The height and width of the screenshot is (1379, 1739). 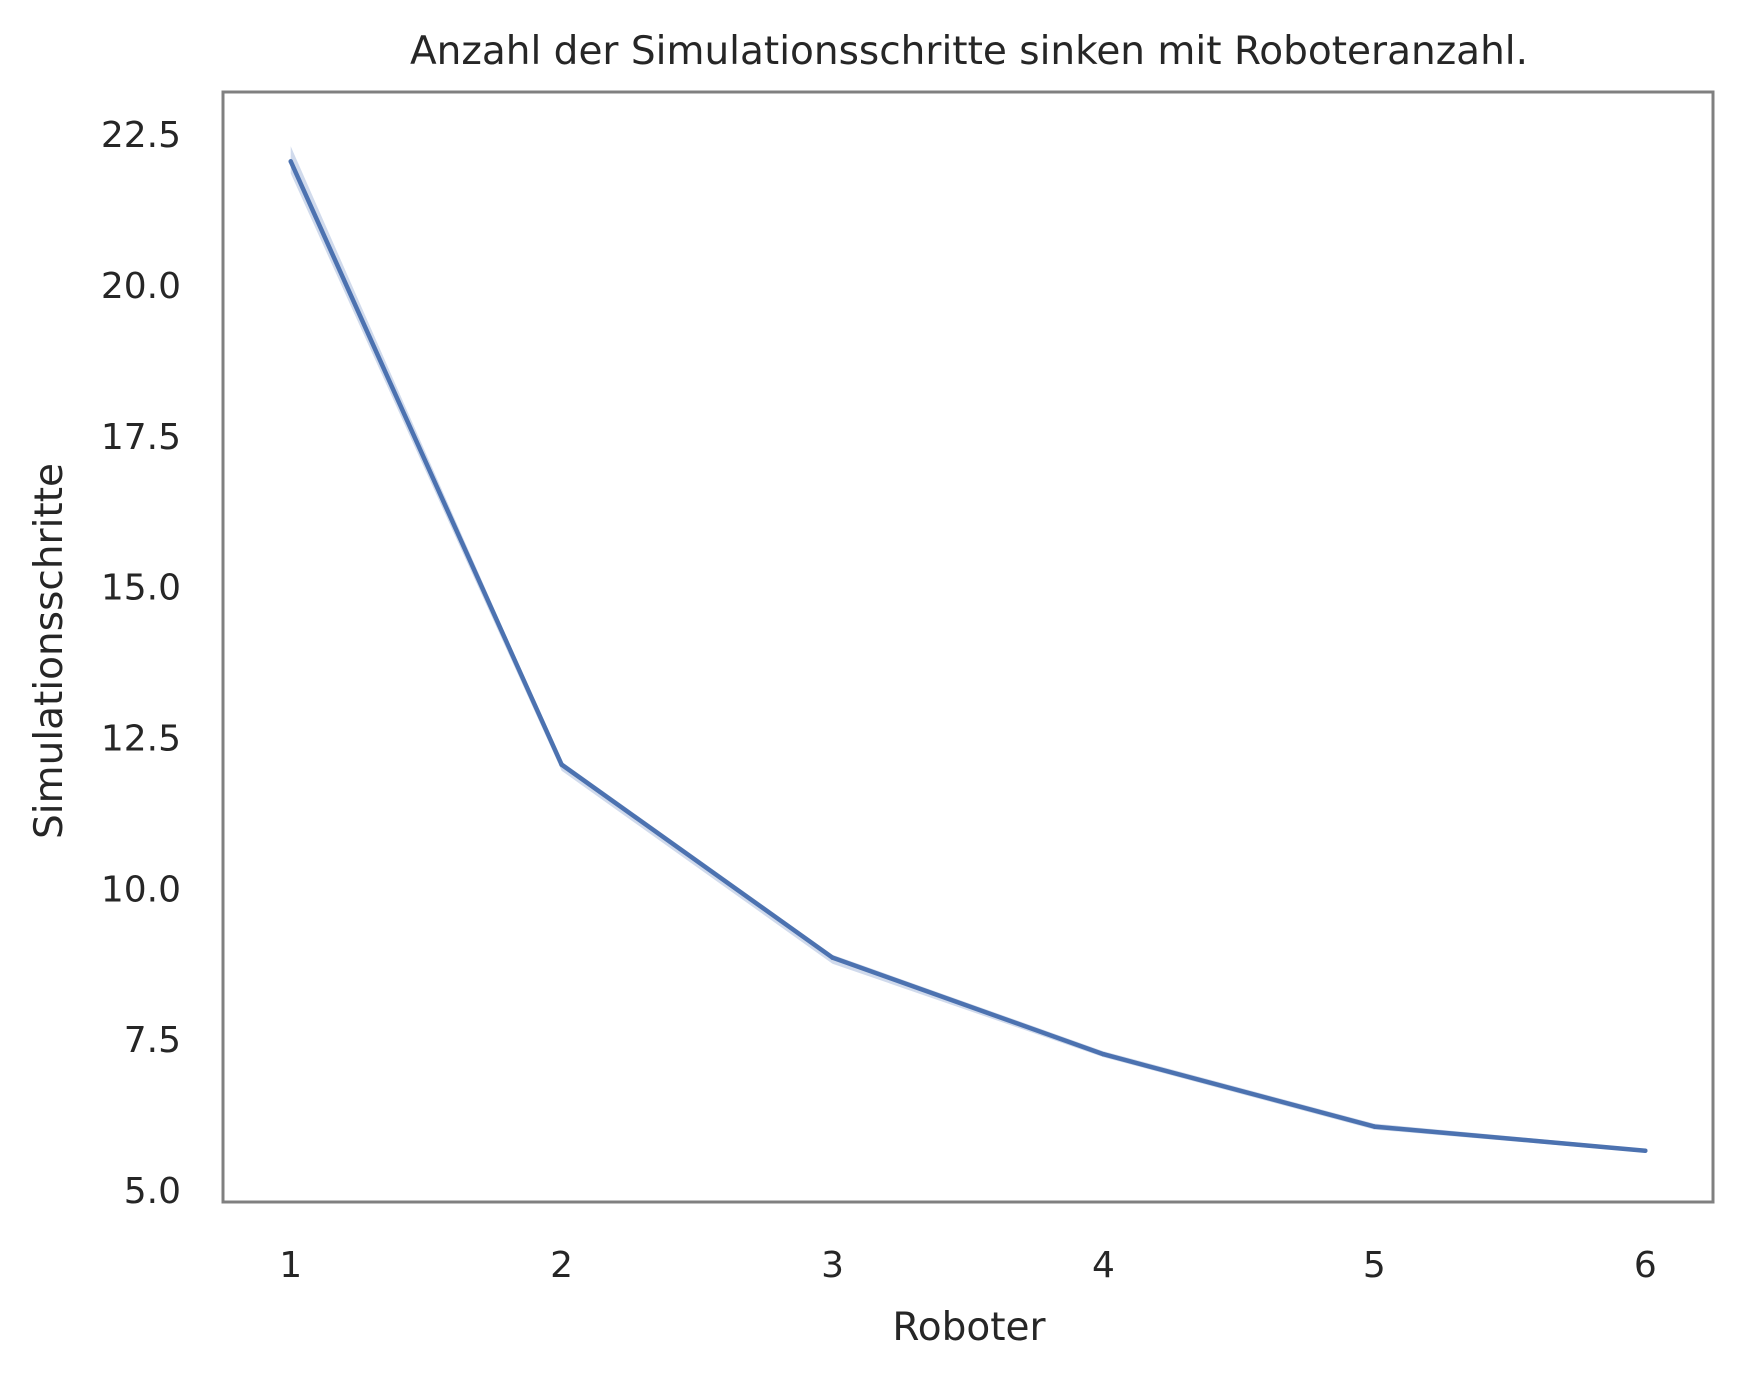 What do you see at coordinates (49, 651) in the screenshot?
I see `y-axis-label: Simulationsschritte` at bounding box center [49, 651].